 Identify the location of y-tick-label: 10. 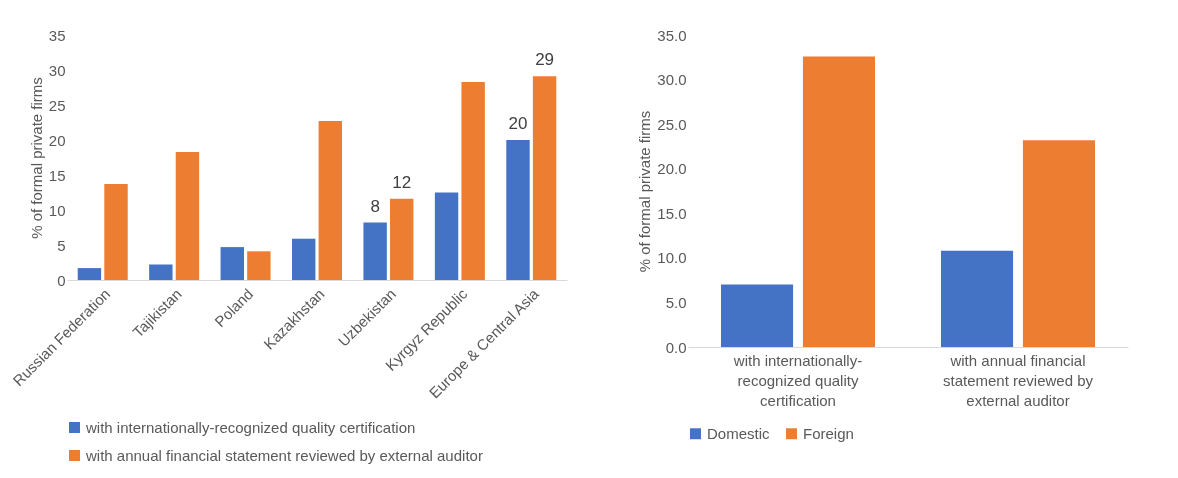
(57, 210).